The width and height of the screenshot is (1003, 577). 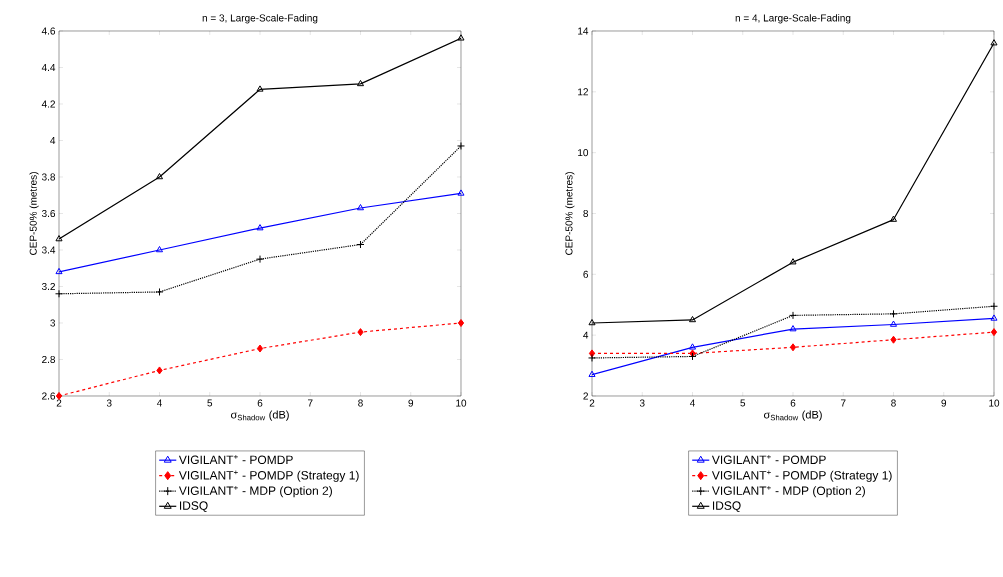 I want to click on y-tick-label: 14, so click(x=583, y=31).